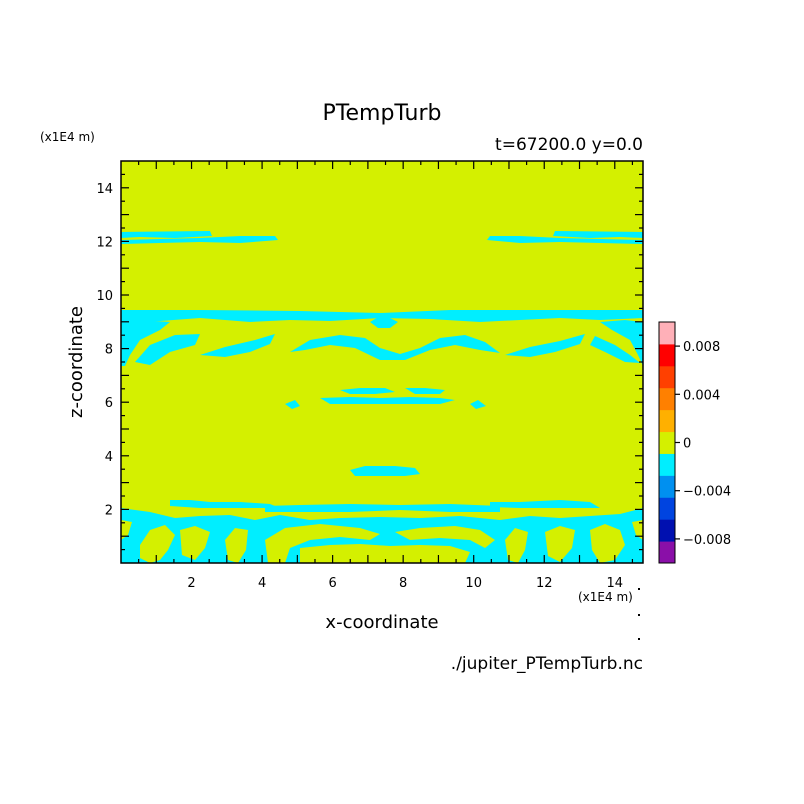 The width and height of the screenshot is (804, 804). I want to click on band-z12-right, so click(598, 234).